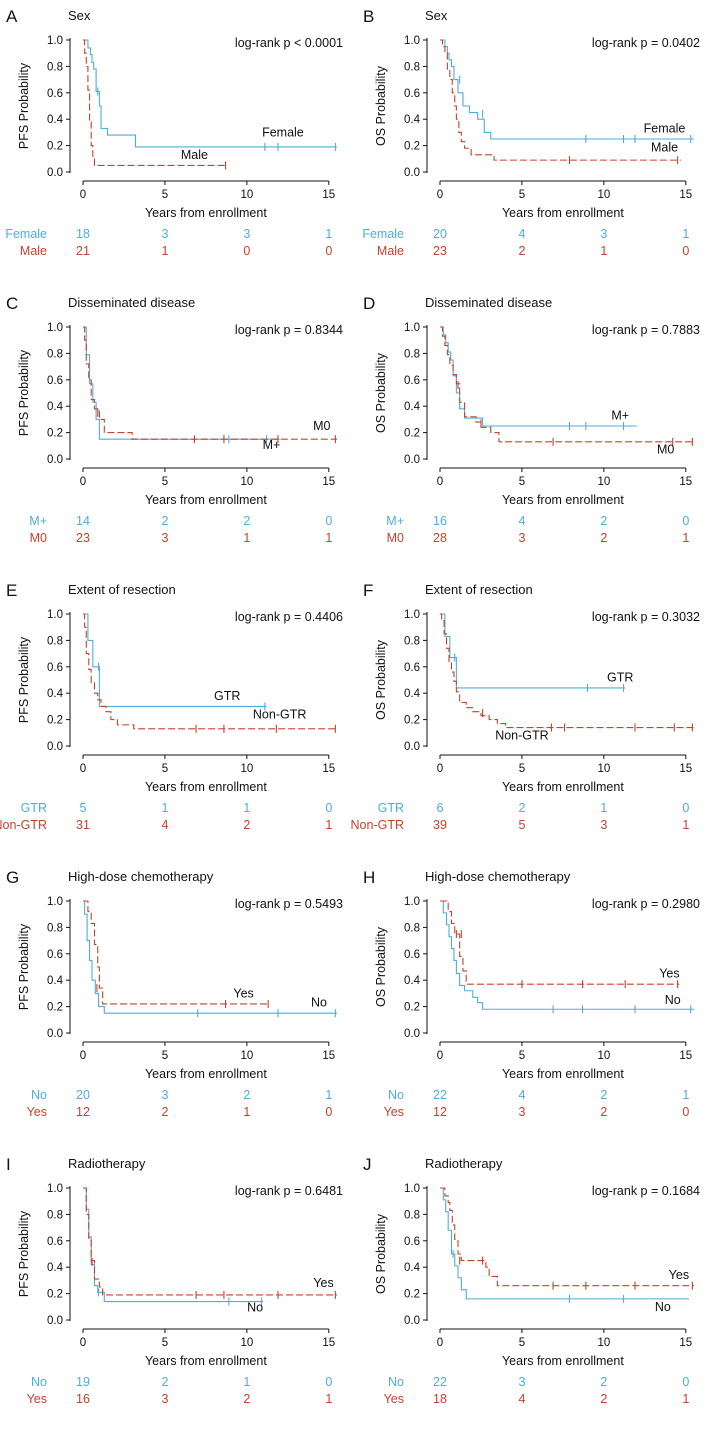 The height and width of the screenshot is (1435, 715). What do you see at coordinates (440, 808) in the screenshot?
I see `risk-table-count: 6` at bounding box center [440, 808].